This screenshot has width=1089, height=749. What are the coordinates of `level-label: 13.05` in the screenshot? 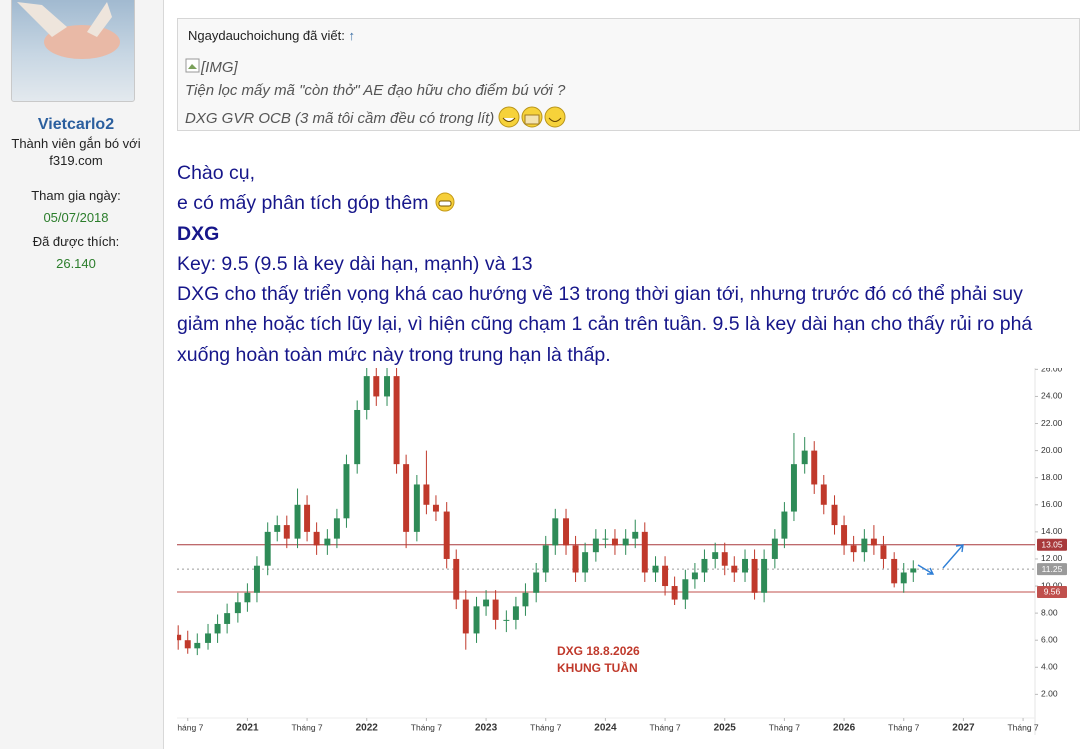 It's located at (1052, 544).